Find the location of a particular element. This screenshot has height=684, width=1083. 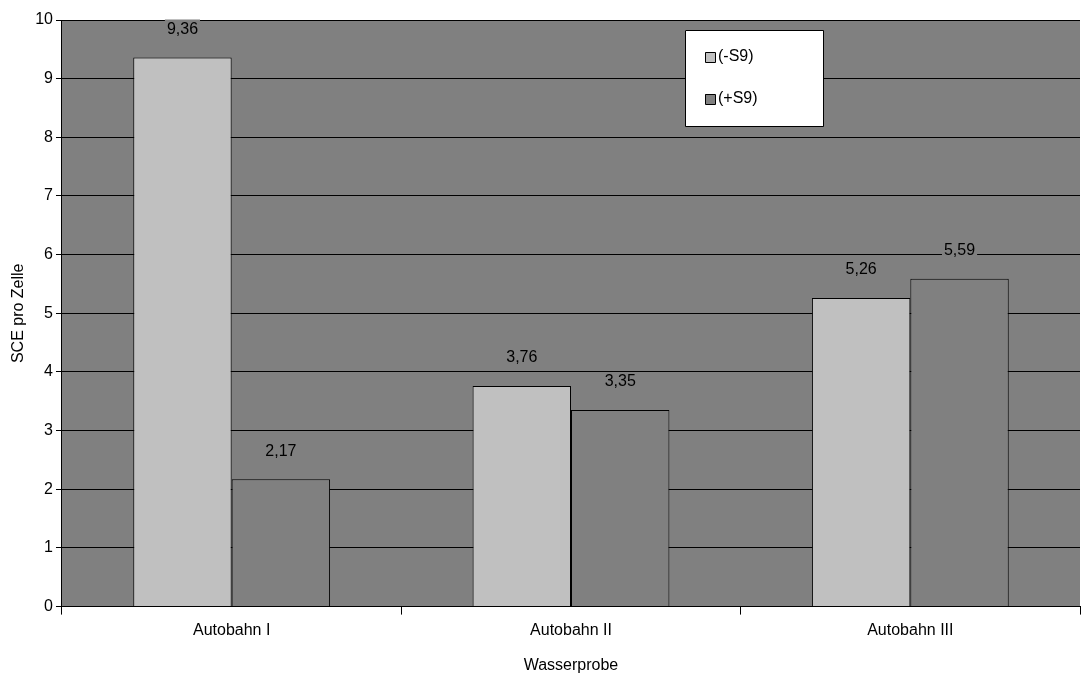

x-tick-label: Autobahn III is located at coordinates (910, 629).